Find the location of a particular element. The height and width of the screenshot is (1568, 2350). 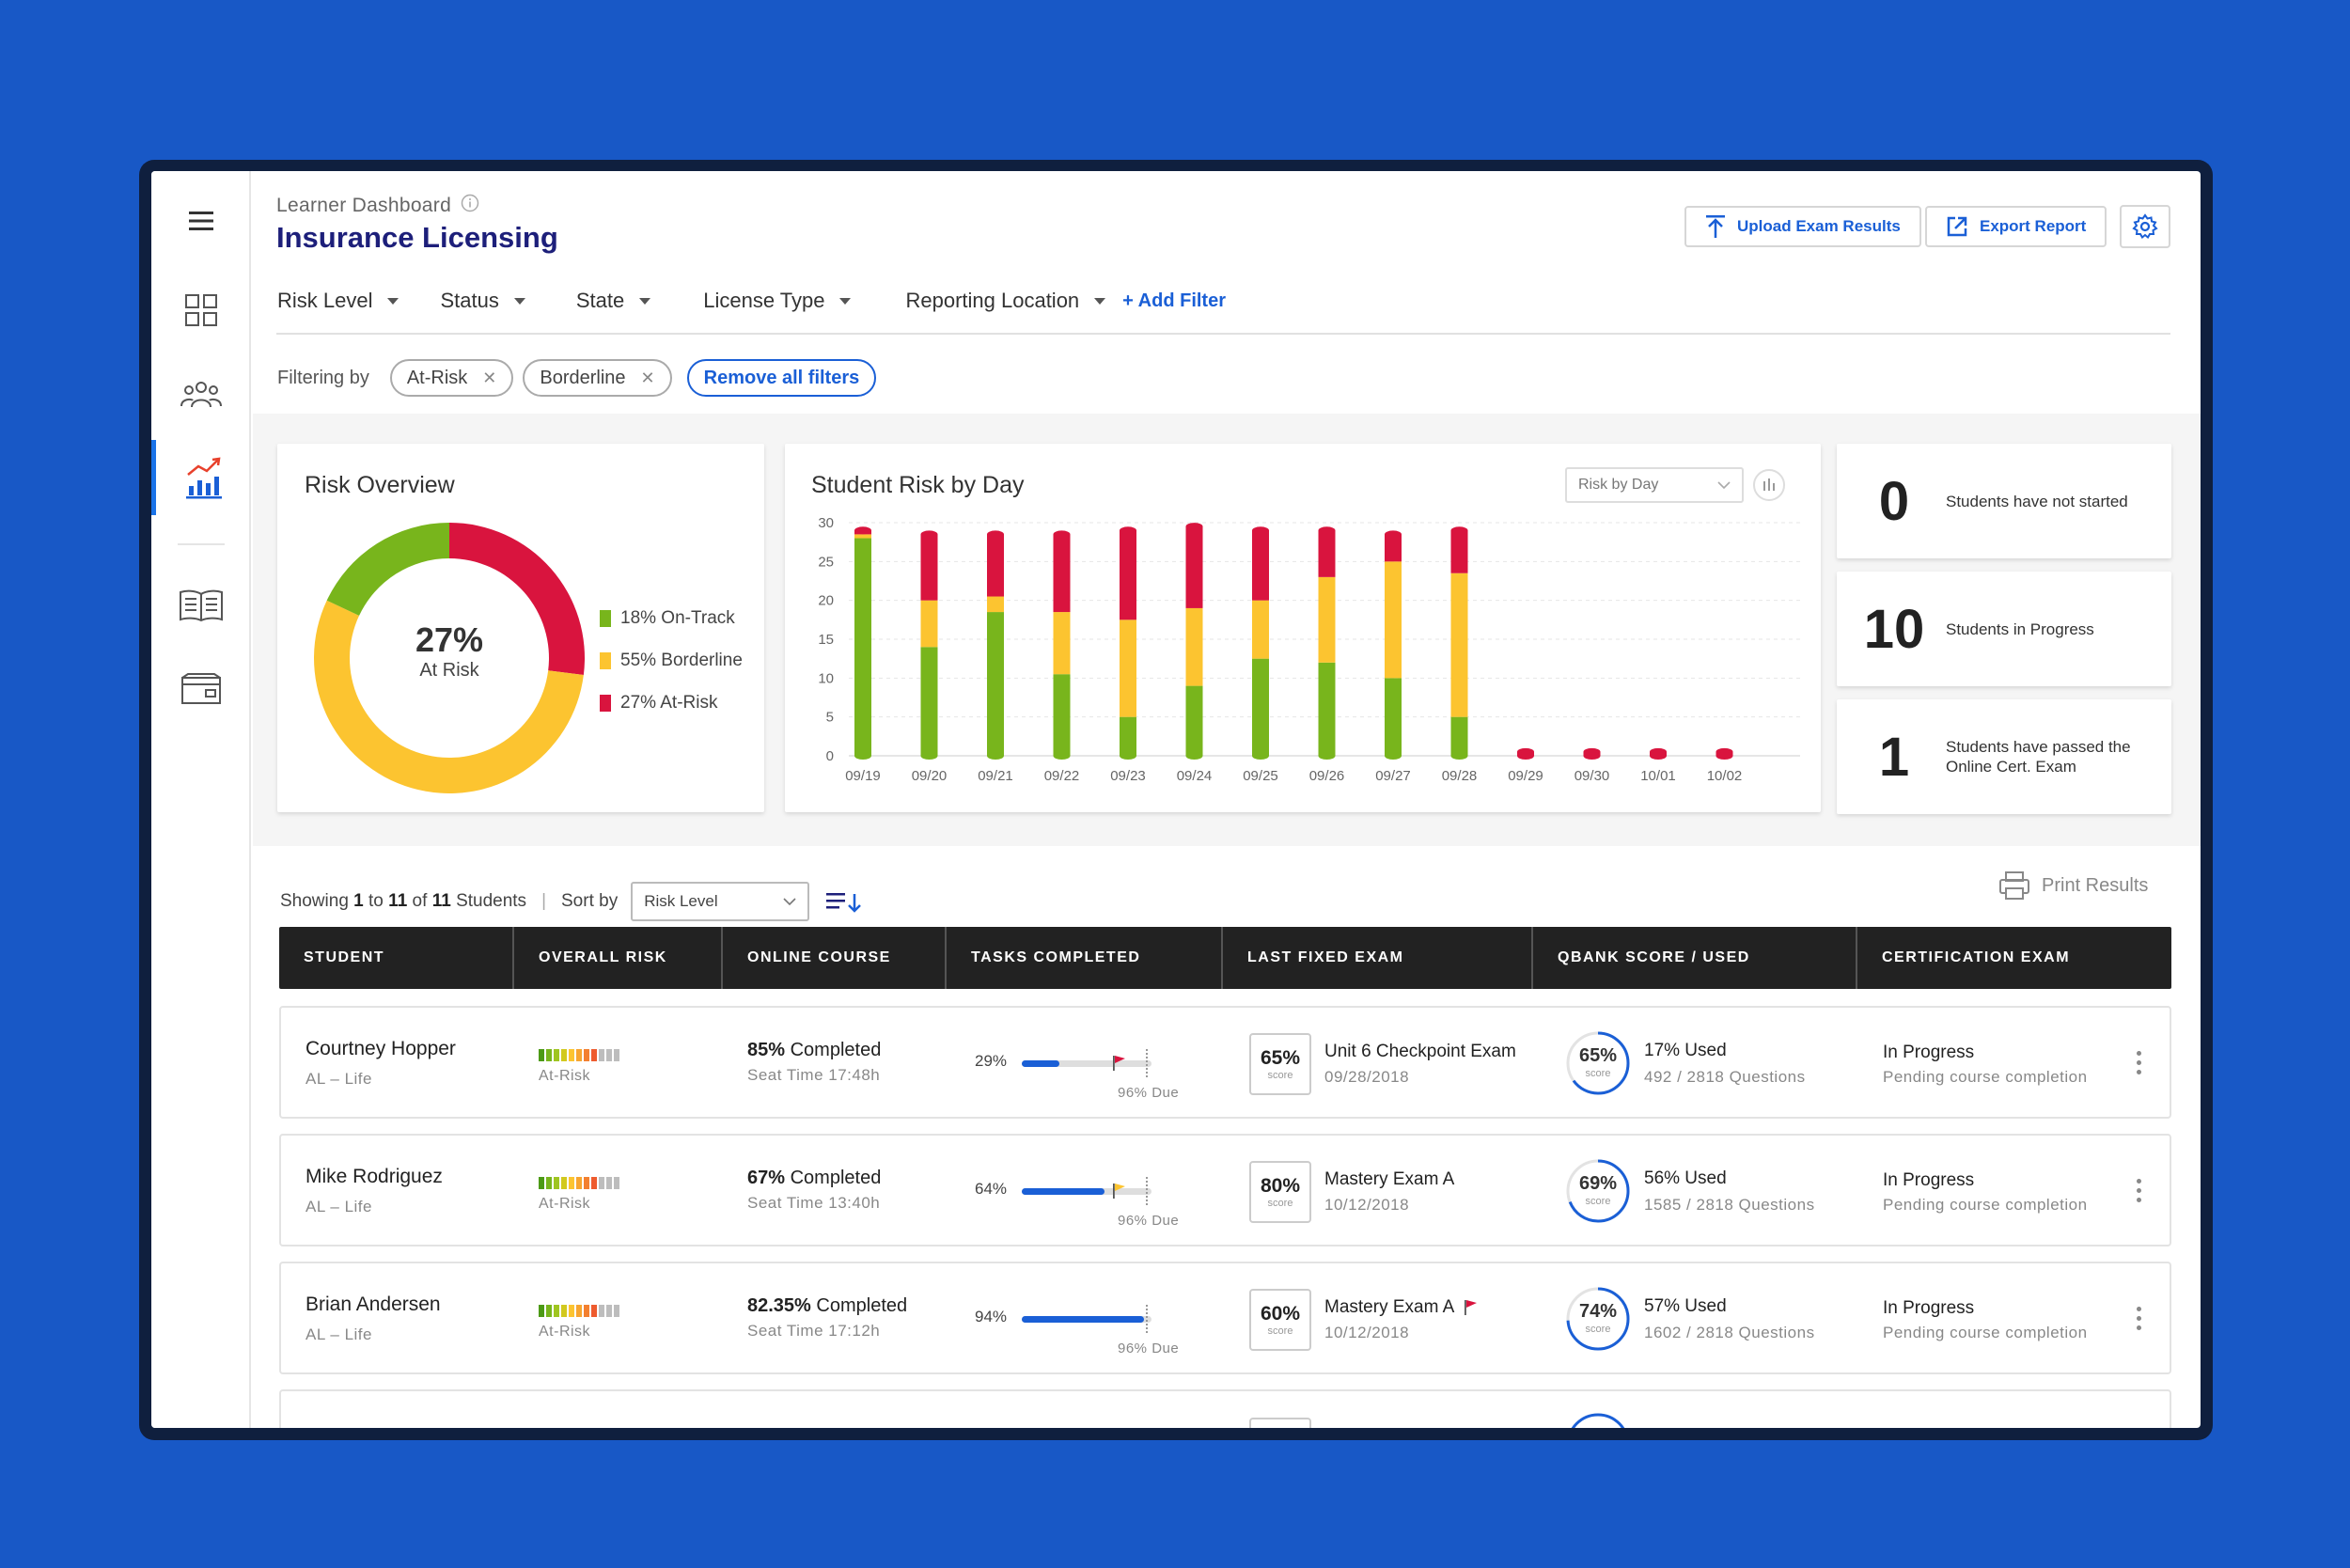

filter-license-type: License Type is located at coordinates (777, 301).